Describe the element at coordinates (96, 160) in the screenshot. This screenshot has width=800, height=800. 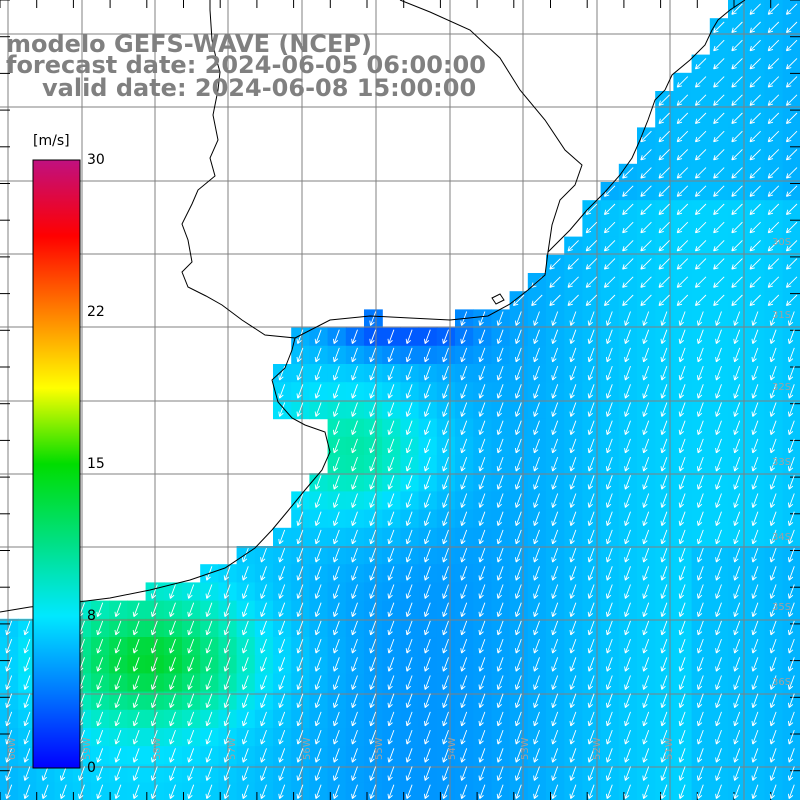
I see `colorbar-tick-30: 30` at that location.